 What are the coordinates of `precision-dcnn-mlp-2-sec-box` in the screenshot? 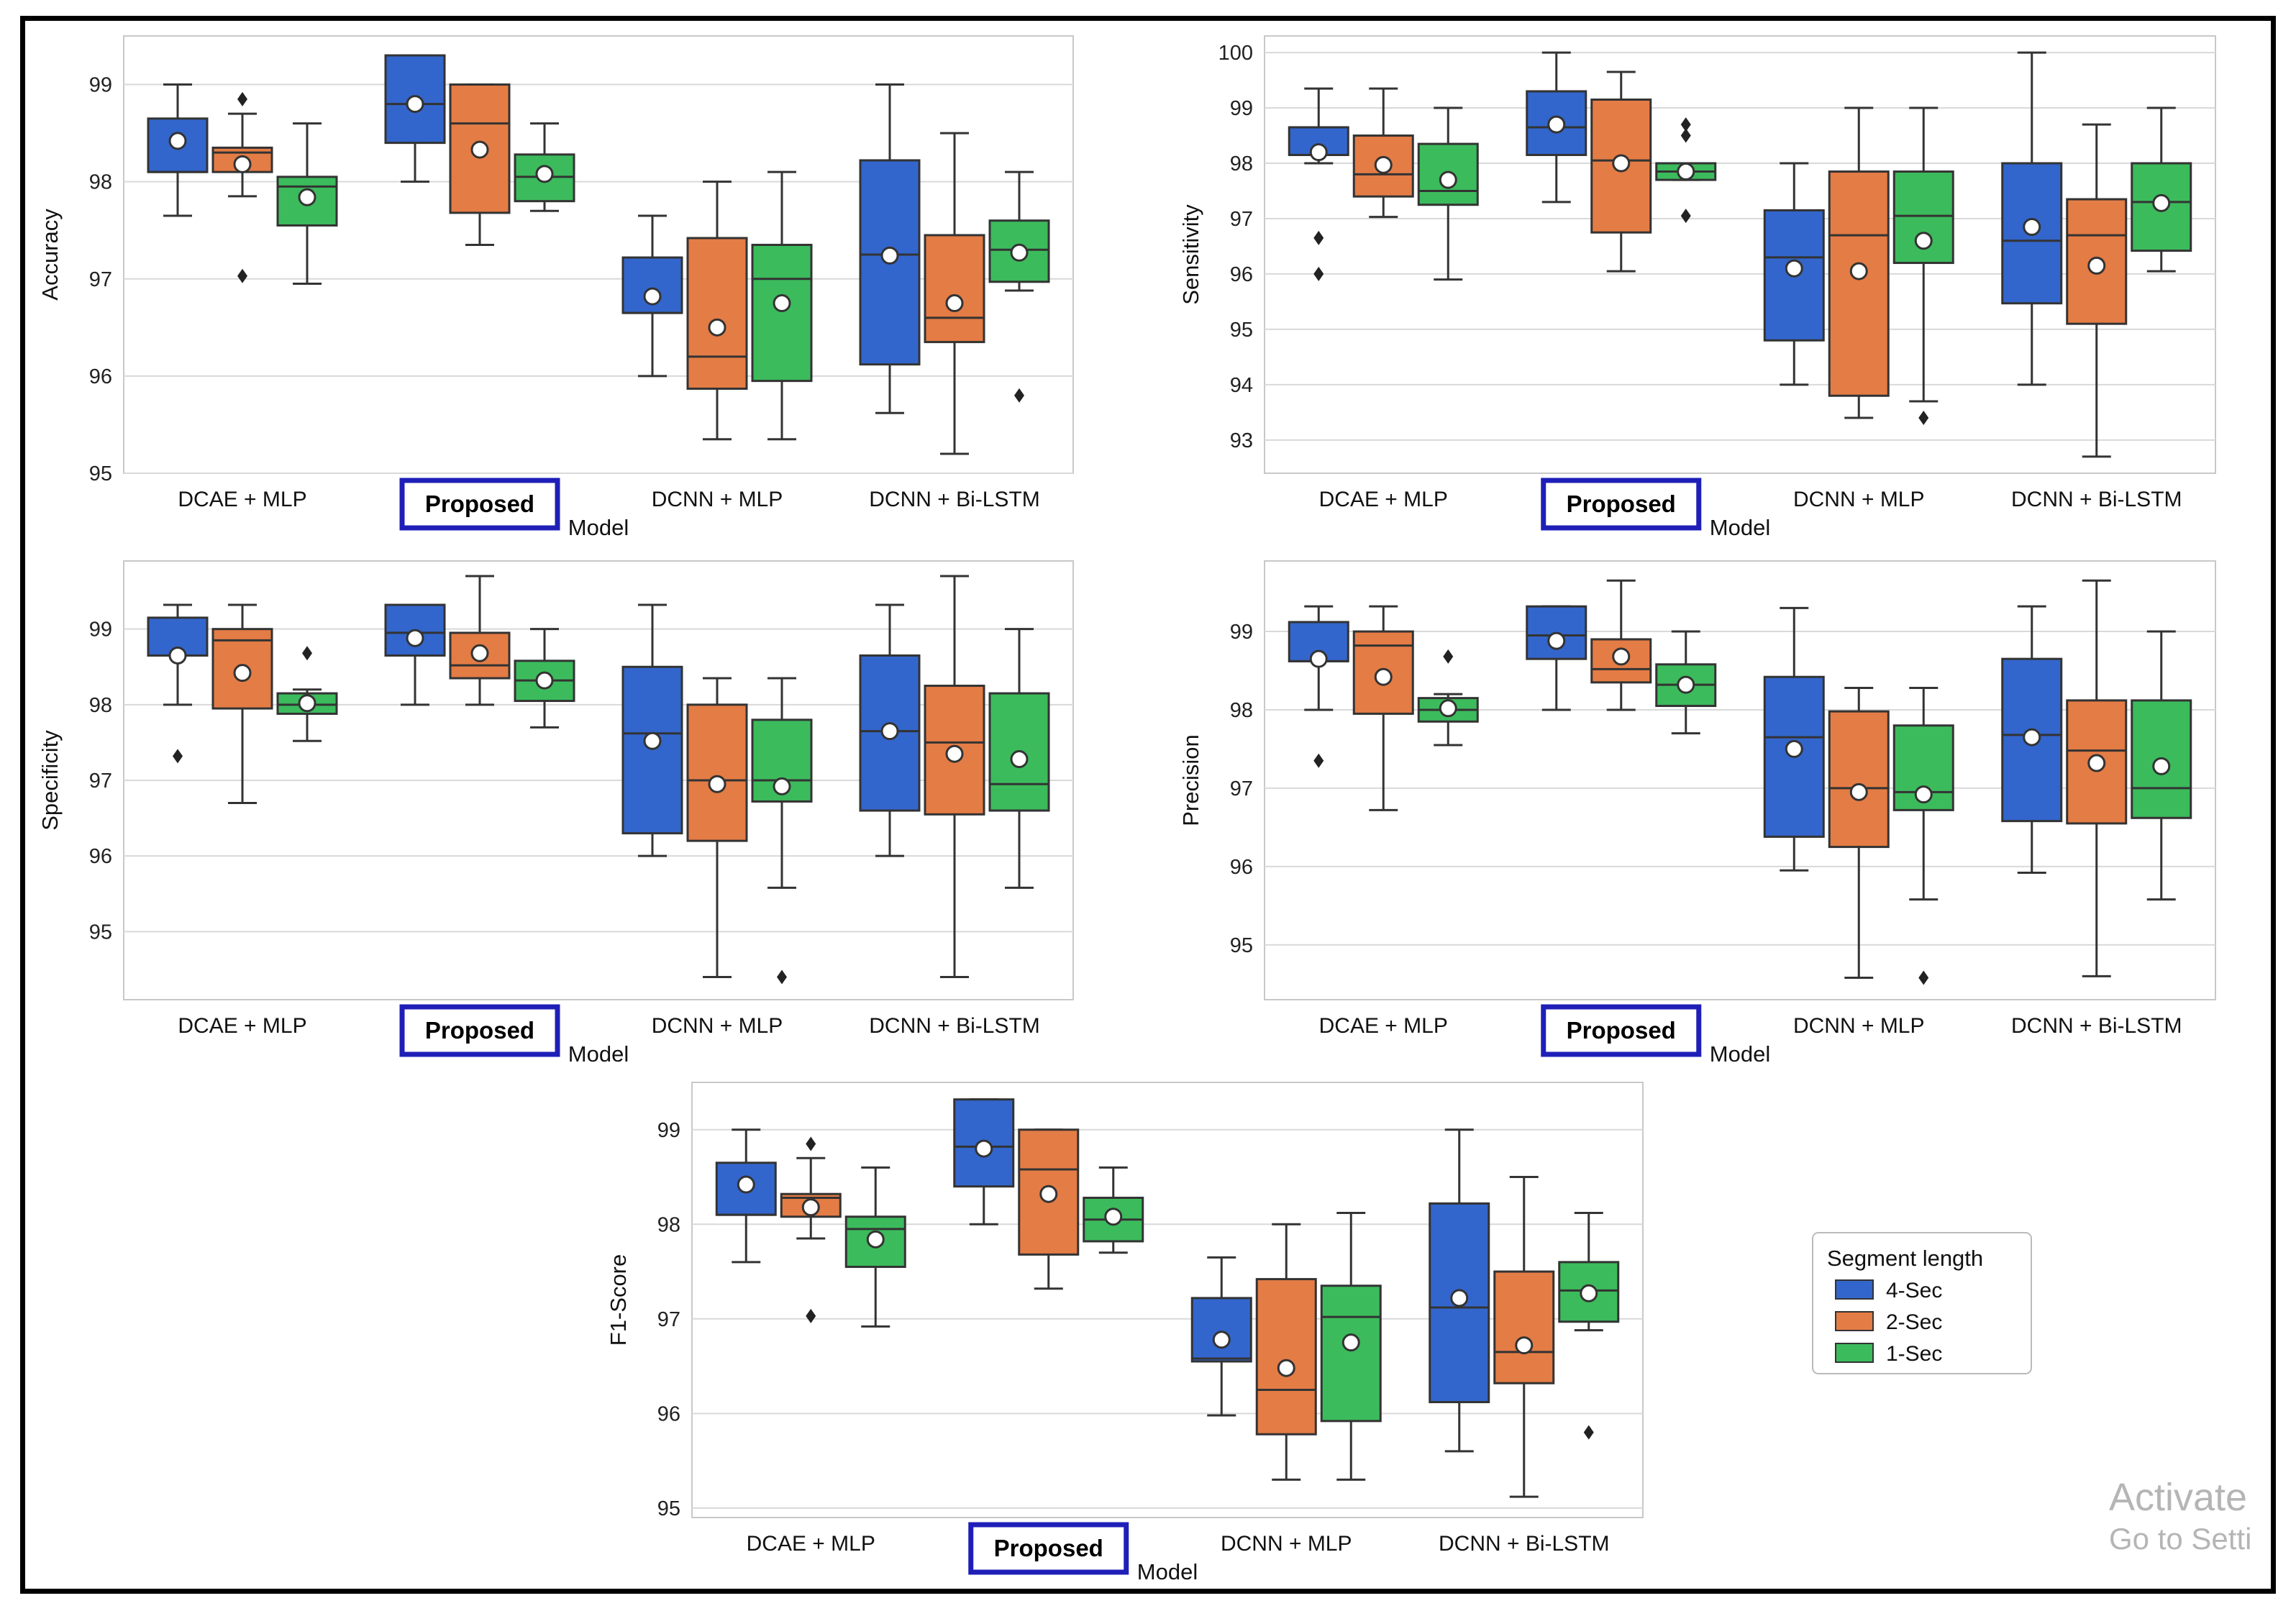 It's located at (1859, 780).